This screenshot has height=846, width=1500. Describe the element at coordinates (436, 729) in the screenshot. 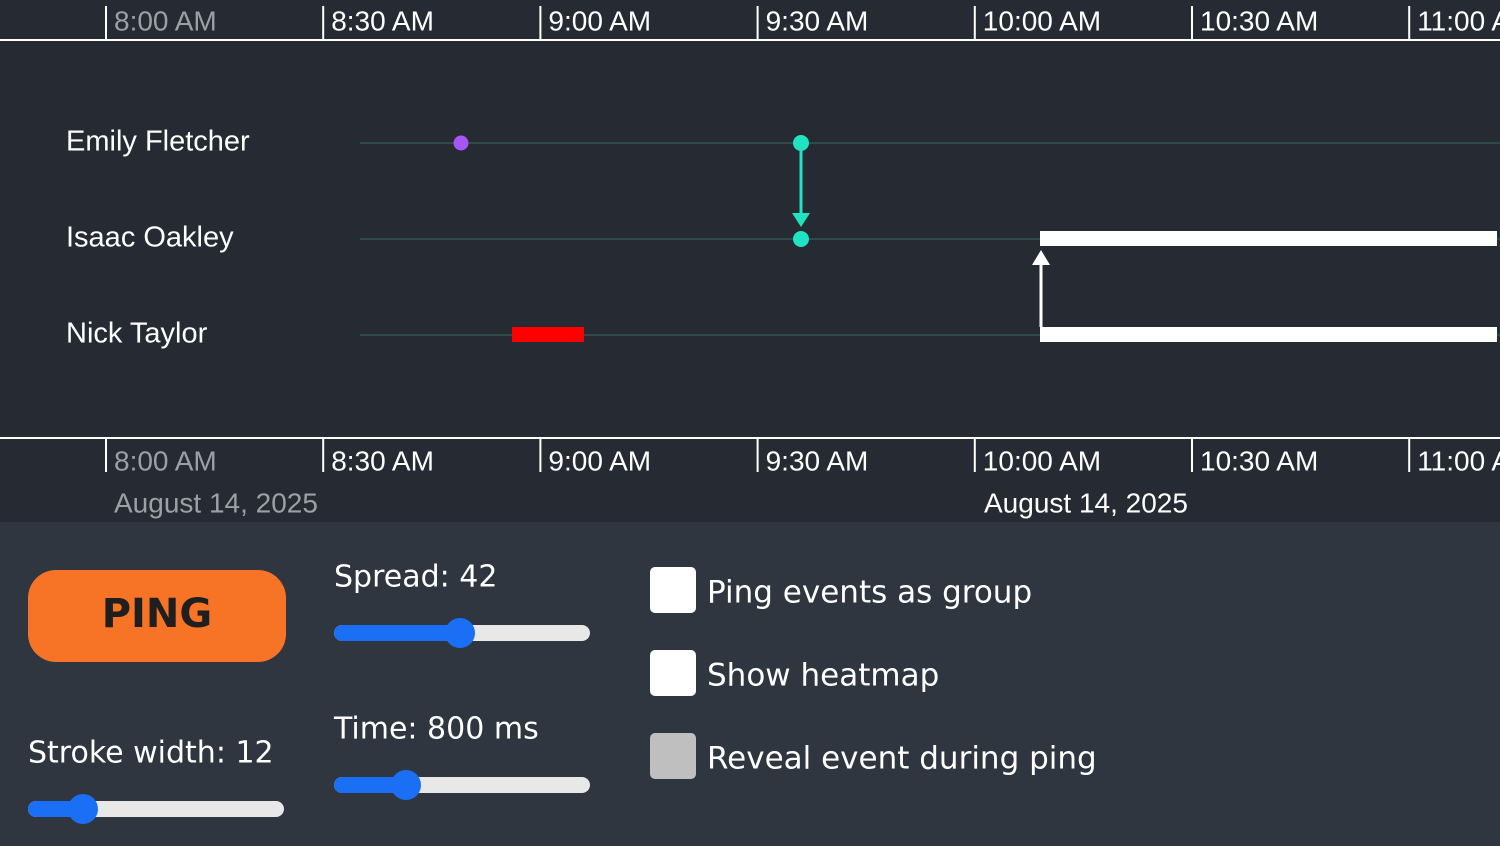

I see `slider-label: Time: 800 ms` at that location.